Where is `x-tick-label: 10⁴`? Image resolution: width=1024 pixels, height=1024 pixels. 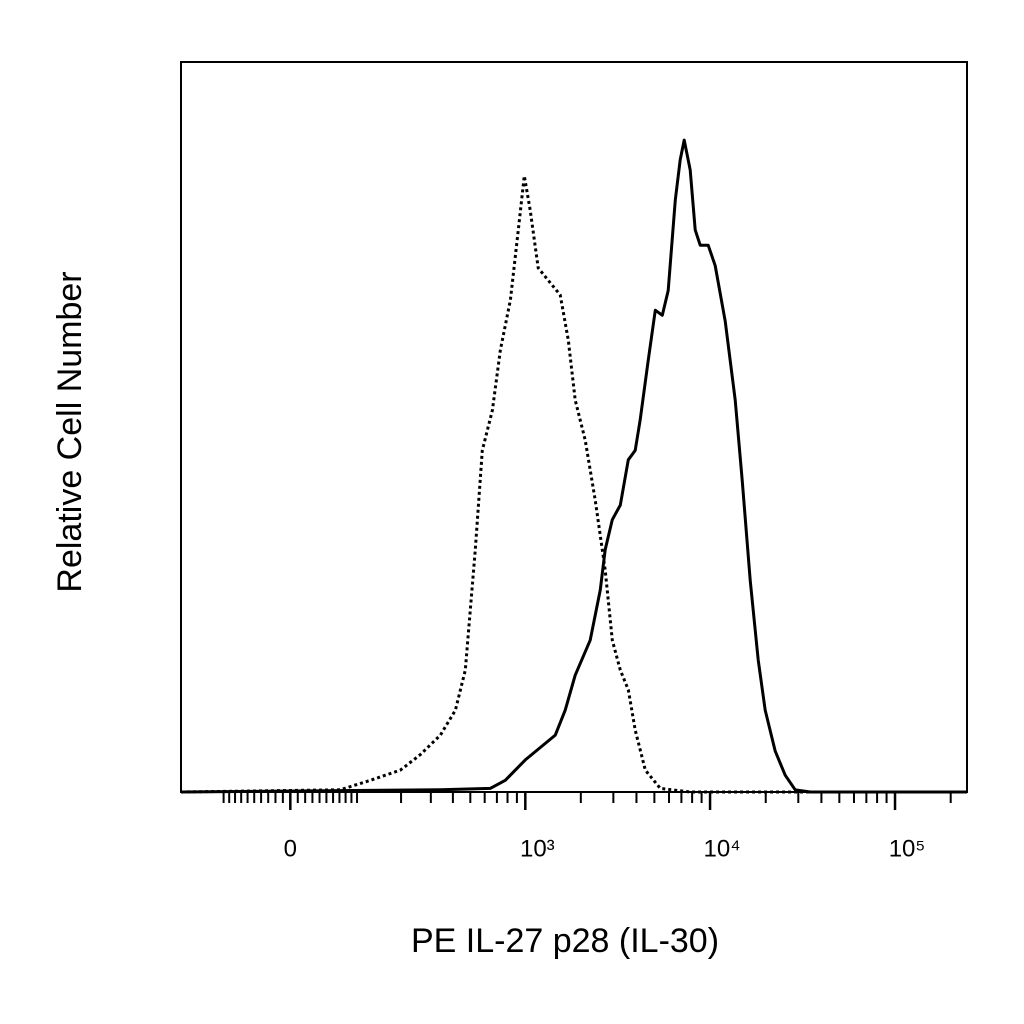 x-tick-label: 10⁴ is located at coordinates (722, 848).